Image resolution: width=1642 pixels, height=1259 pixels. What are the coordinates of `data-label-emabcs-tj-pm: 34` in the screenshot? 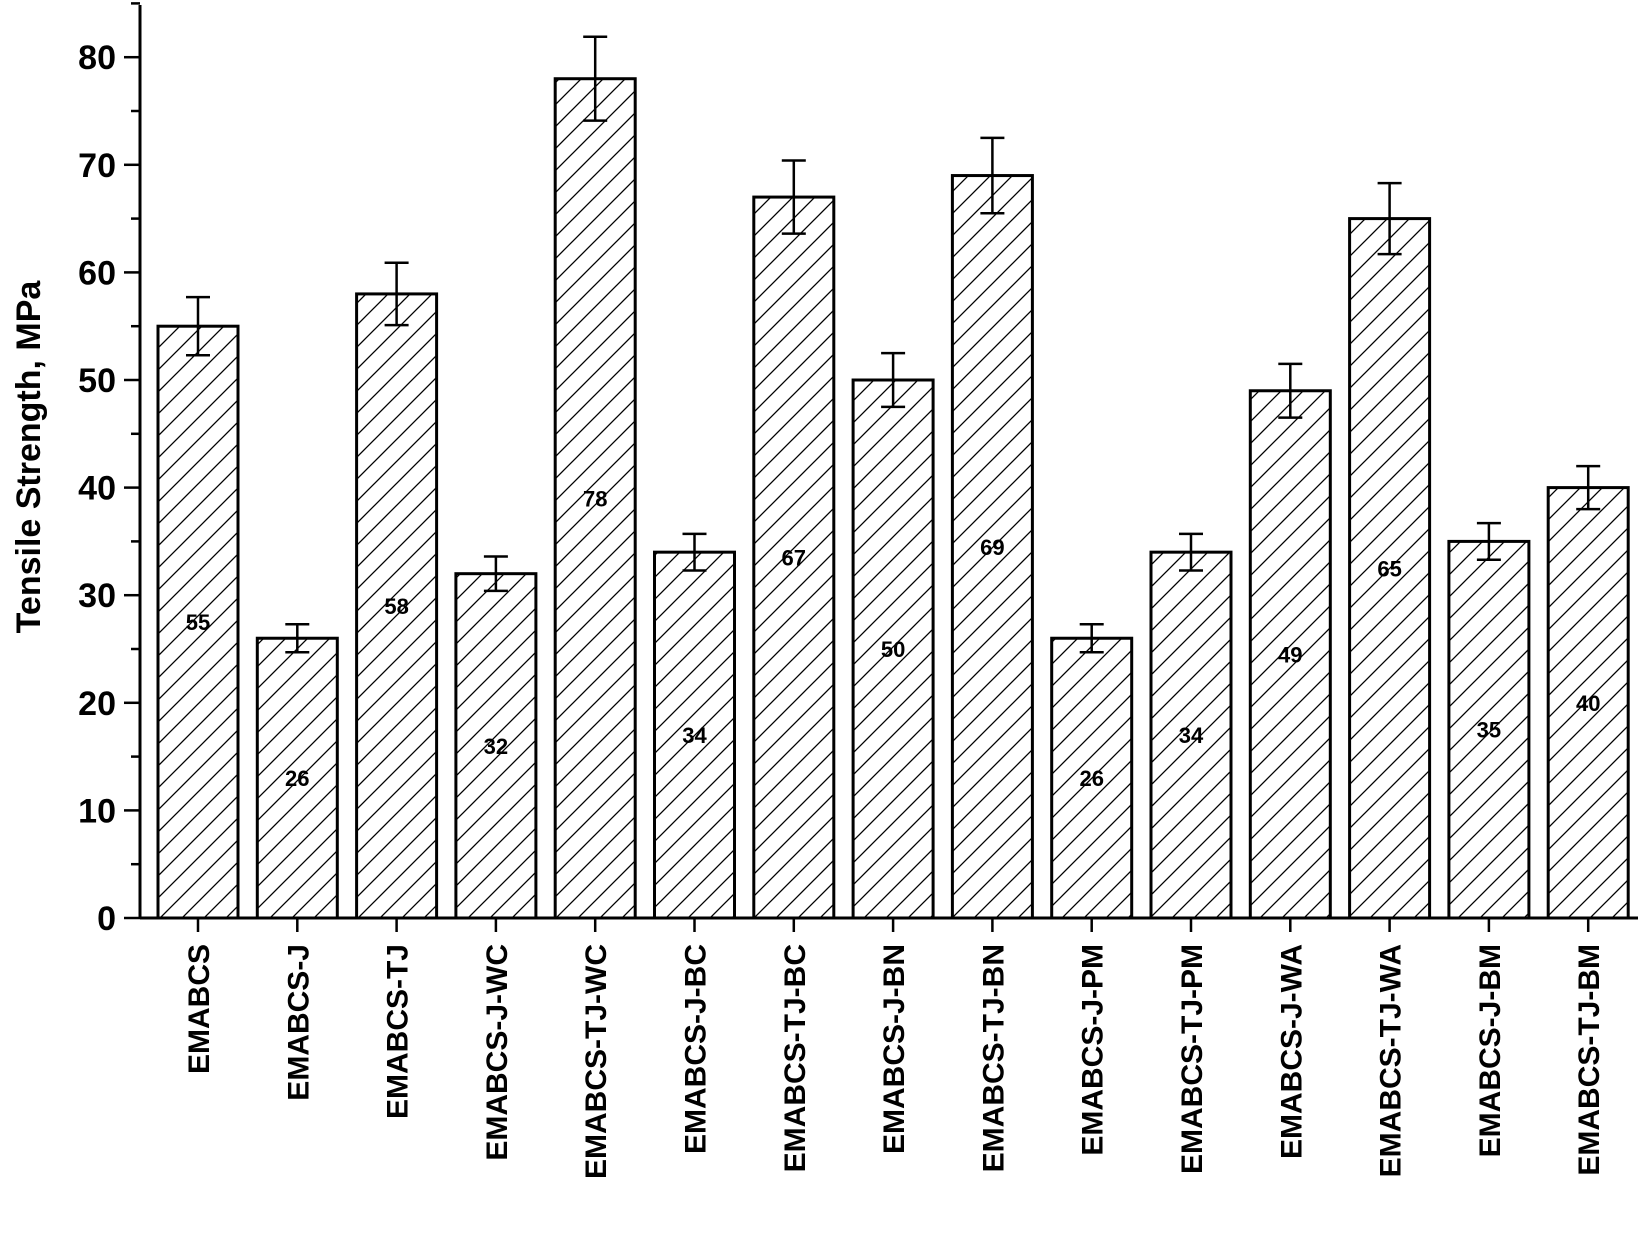 It's located at (1191, 735).